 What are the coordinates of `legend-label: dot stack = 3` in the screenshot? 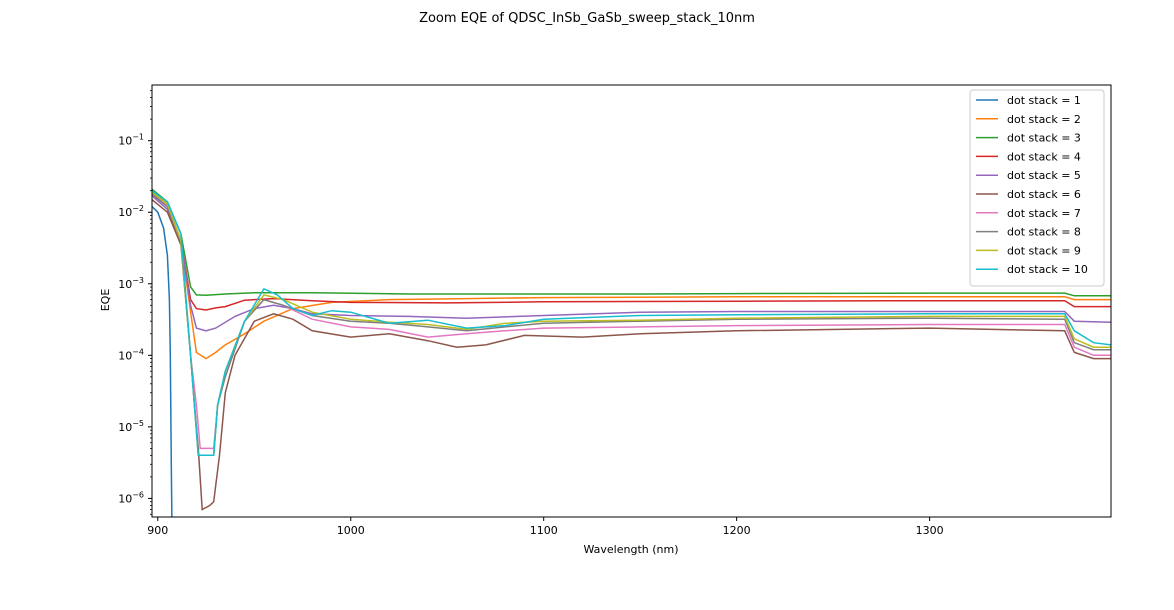 It's located at (1044, 138).